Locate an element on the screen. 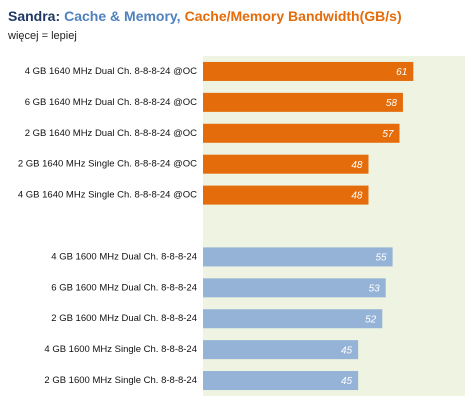  y-tick-label: 2 GB 1640 MHz Single Ch. 8-8-8-24 @OC is located at coordinates (107, 164).